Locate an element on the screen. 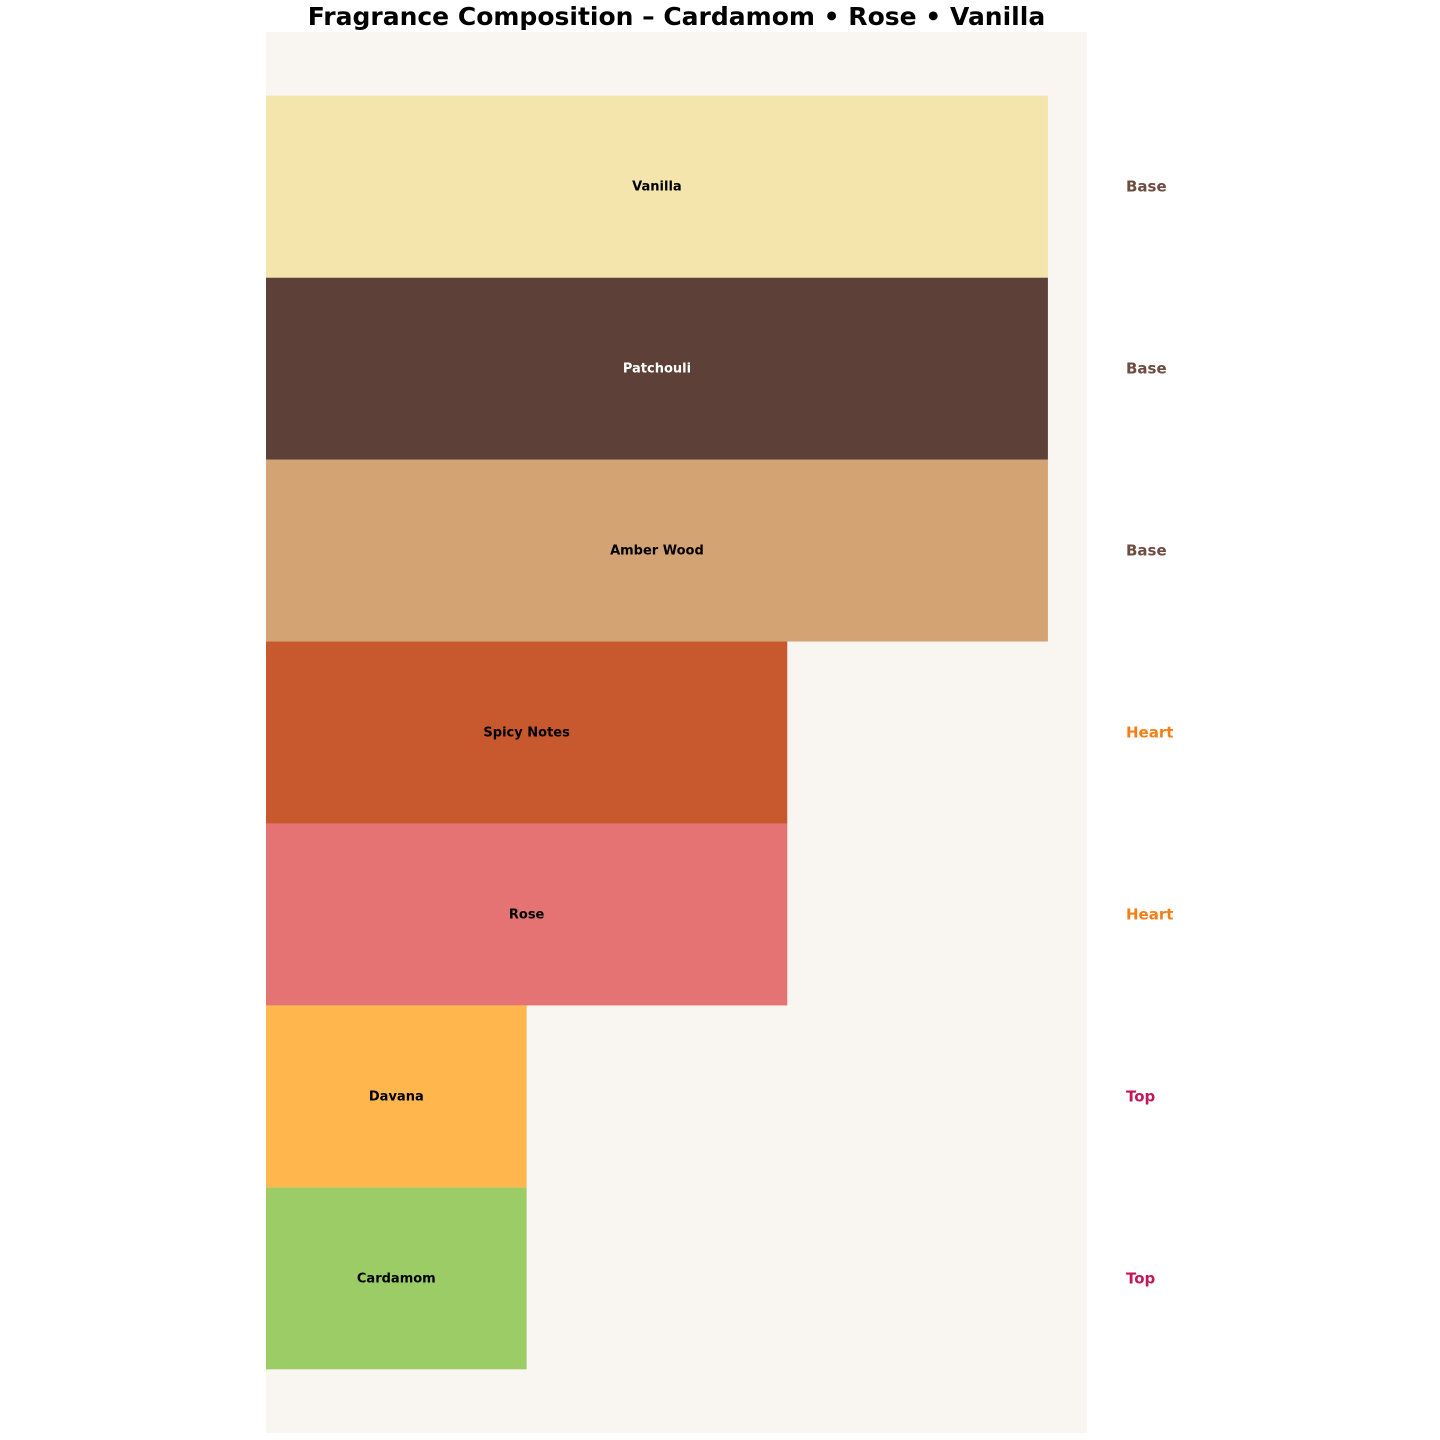 This screenshot has height=1440, width=1440. bar-label: Cardamom is located at coordinates (396, 1278).